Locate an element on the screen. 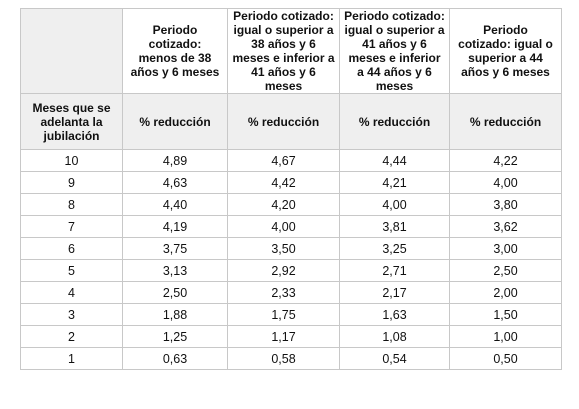 Image resolution: width=579 pixels, height=409 pixels. table-row: 7 4,19 4,00 3,81 3,62 is located at coordinates (291, 226).